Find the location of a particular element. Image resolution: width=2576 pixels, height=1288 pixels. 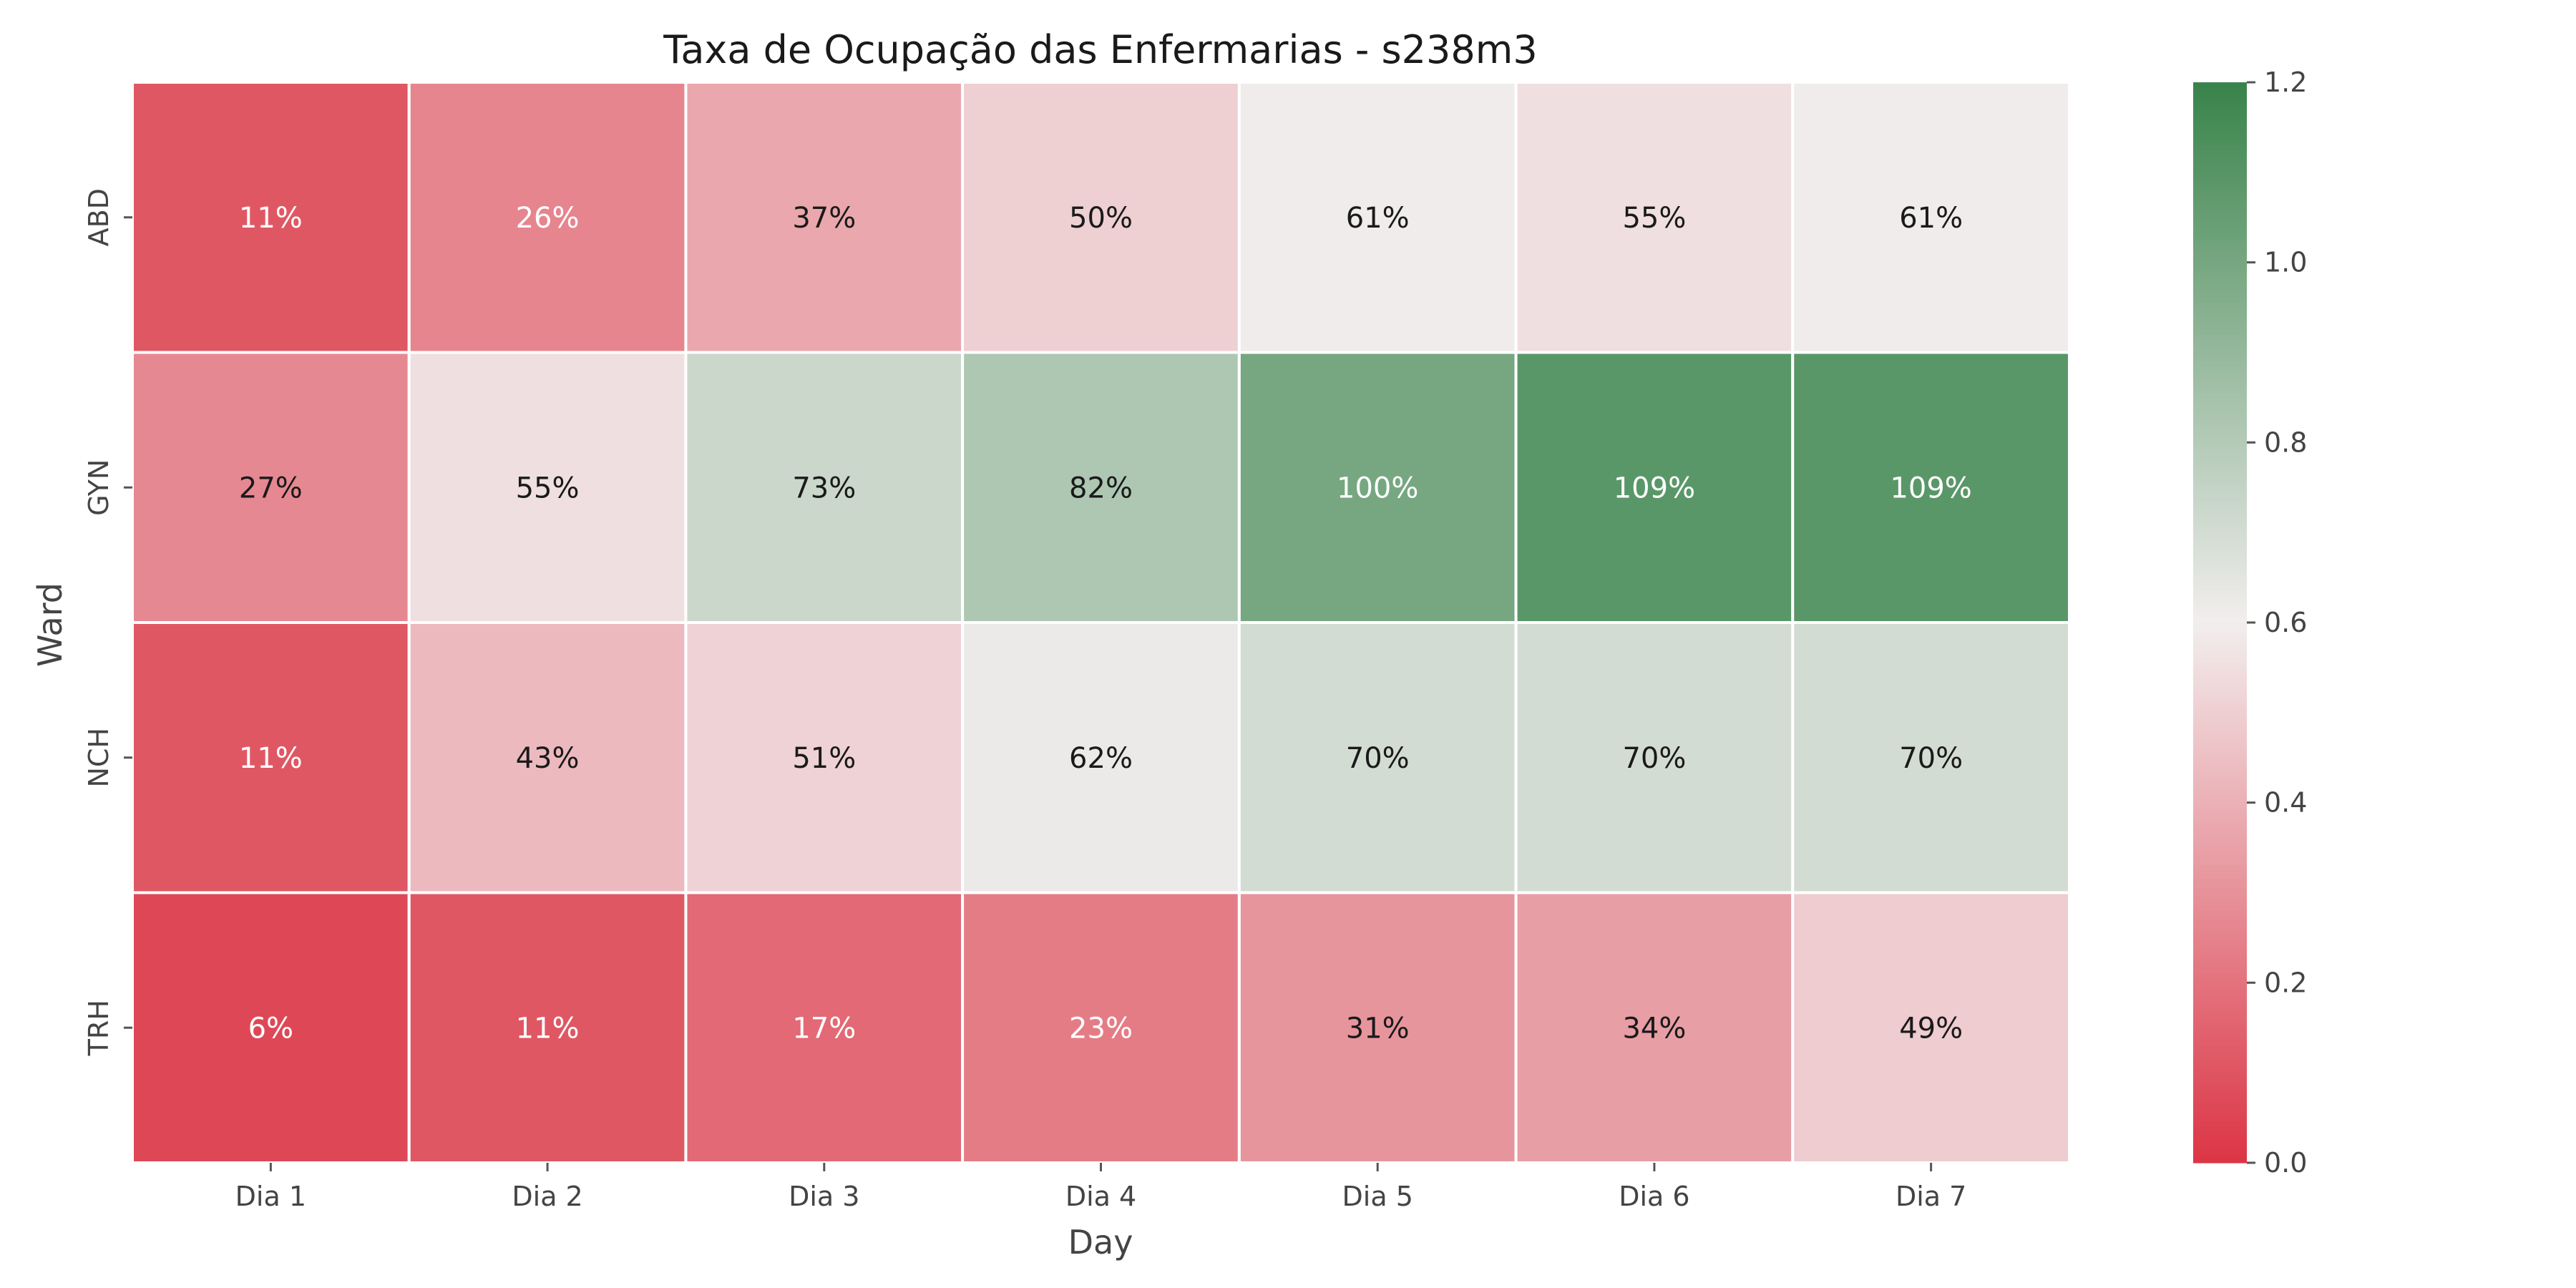

cell-value-label: 43% is located at coordinates (548, 758).